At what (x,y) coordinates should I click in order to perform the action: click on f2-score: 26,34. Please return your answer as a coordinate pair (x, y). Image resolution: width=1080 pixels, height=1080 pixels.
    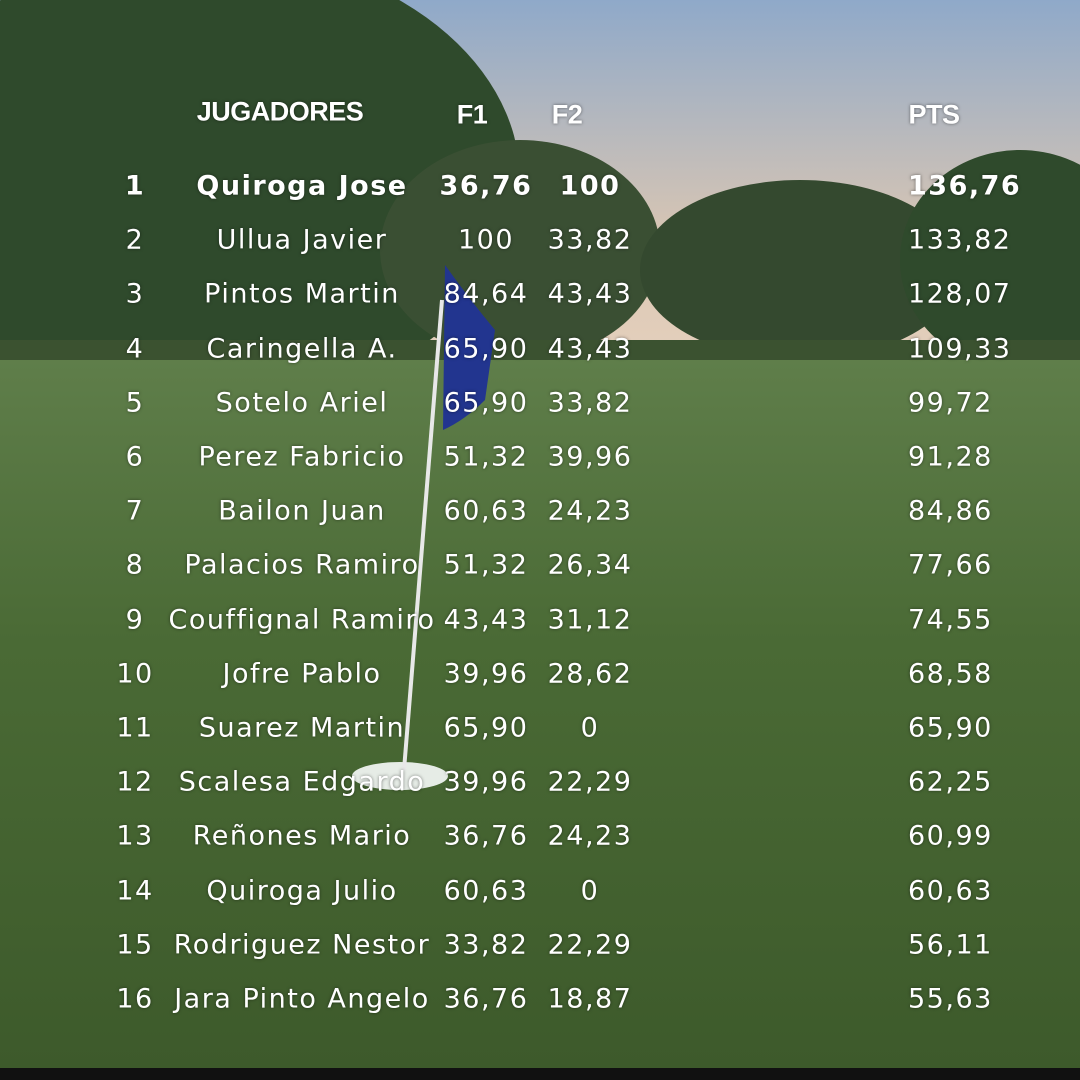
    Looking at the image, I should click on (590, 565).